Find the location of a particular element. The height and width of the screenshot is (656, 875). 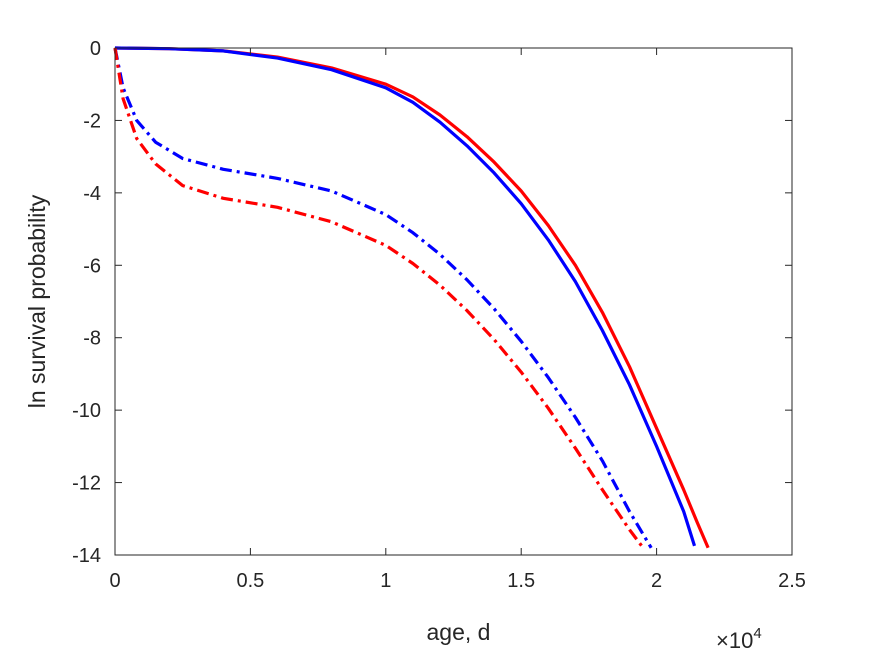

y-tick-label: -14 is located at coordinates (86, 556).